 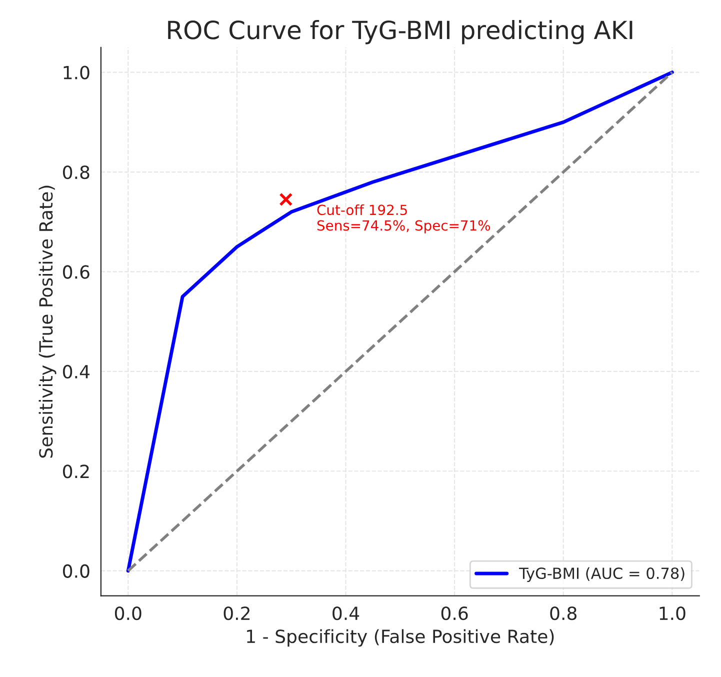 What do you see at coordinates (76, 172) in the screenshot?
I see `y-tick-label: 0.8` at bounding box center [76, 172].